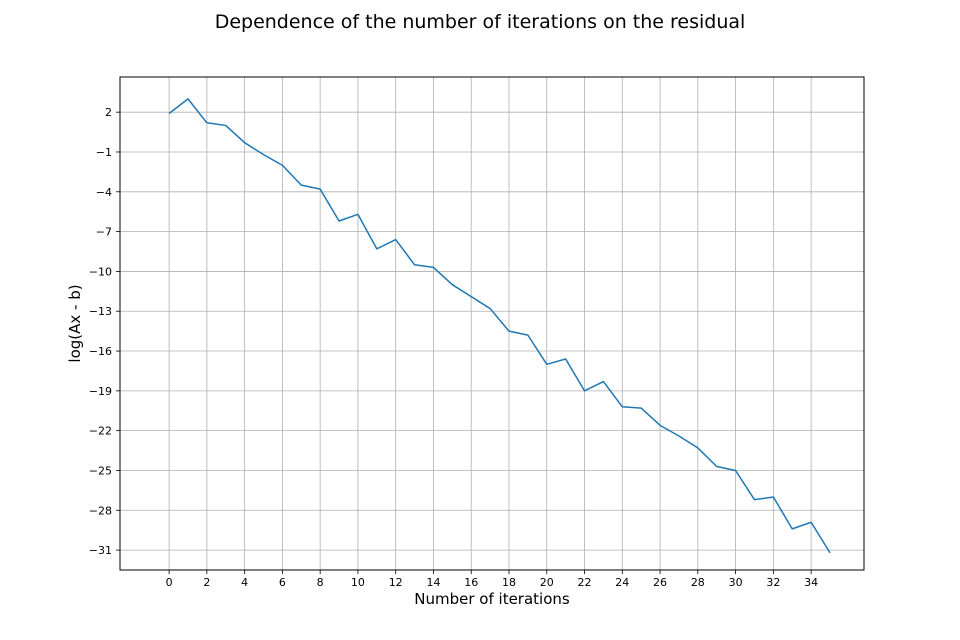 This screenshot has height=640, width=960. I want to click on y-tick-label: −7, so click(104, 232).